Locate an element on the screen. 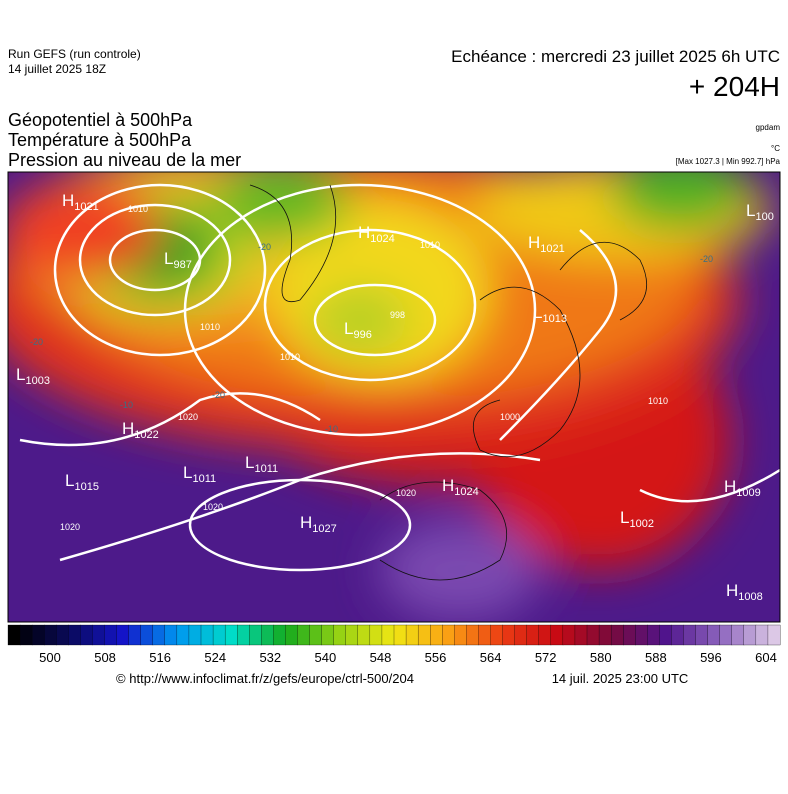 This screenshot has width=788, height=794. pressure-value: 1008 is located at coordinates (750, 597).